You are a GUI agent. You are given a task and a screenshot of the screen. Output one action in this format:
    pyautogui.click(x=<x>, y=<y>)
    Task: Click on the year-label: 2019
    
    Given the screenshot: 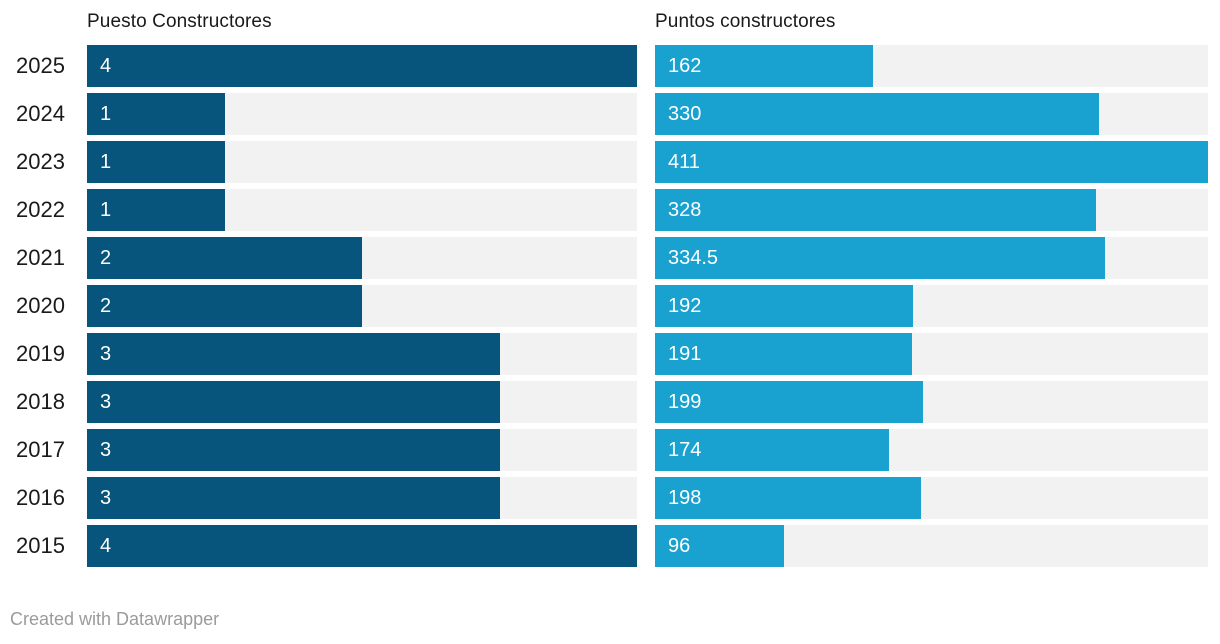 What is the action you would take?
    pyautogui.click(x=40, y=353)
    